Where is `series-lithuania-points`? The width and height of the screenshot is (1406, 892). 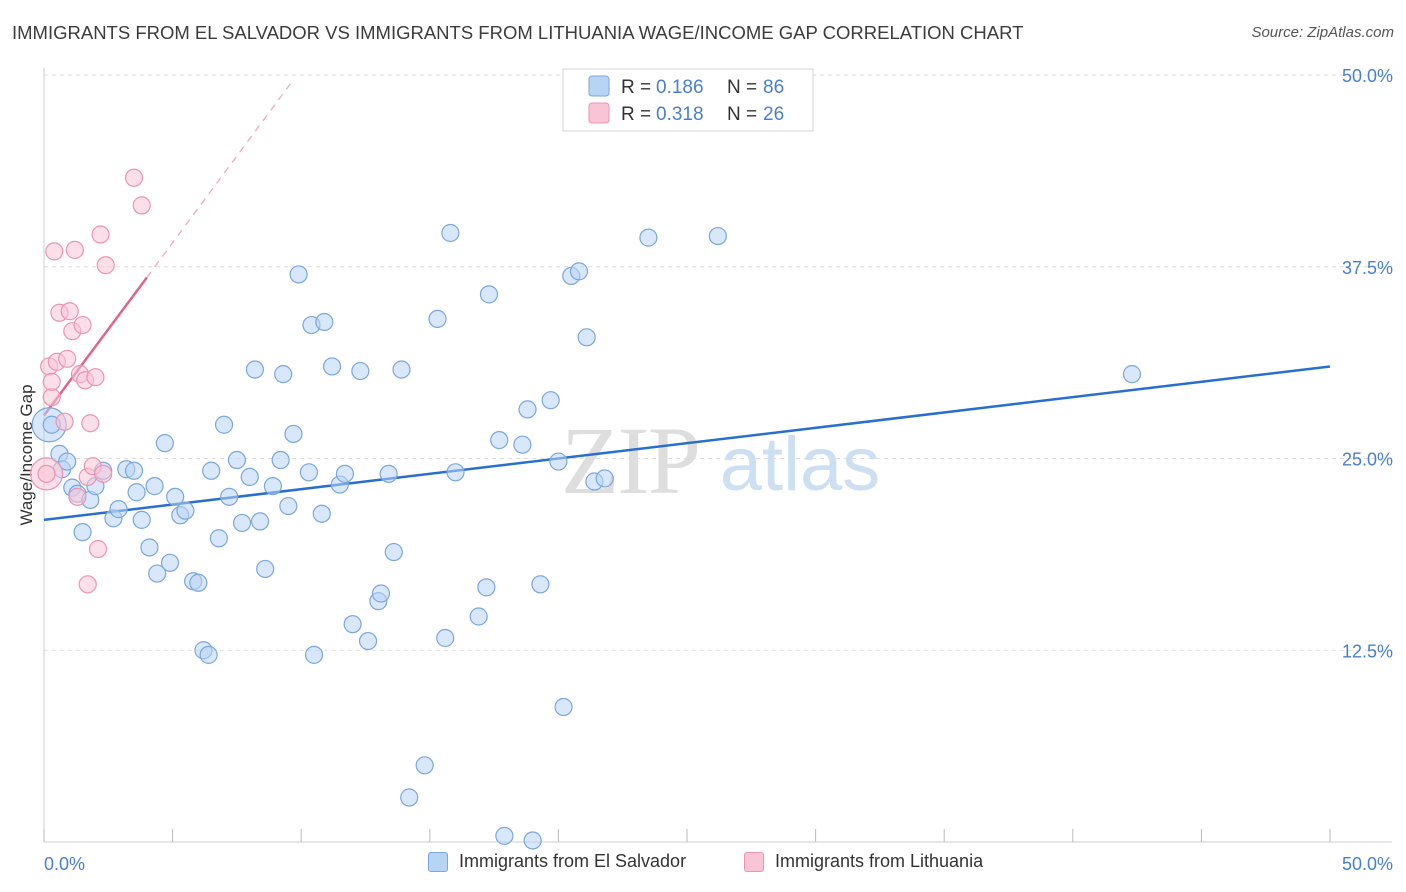 series-lithuania-points is located at coordinates (90, 381).